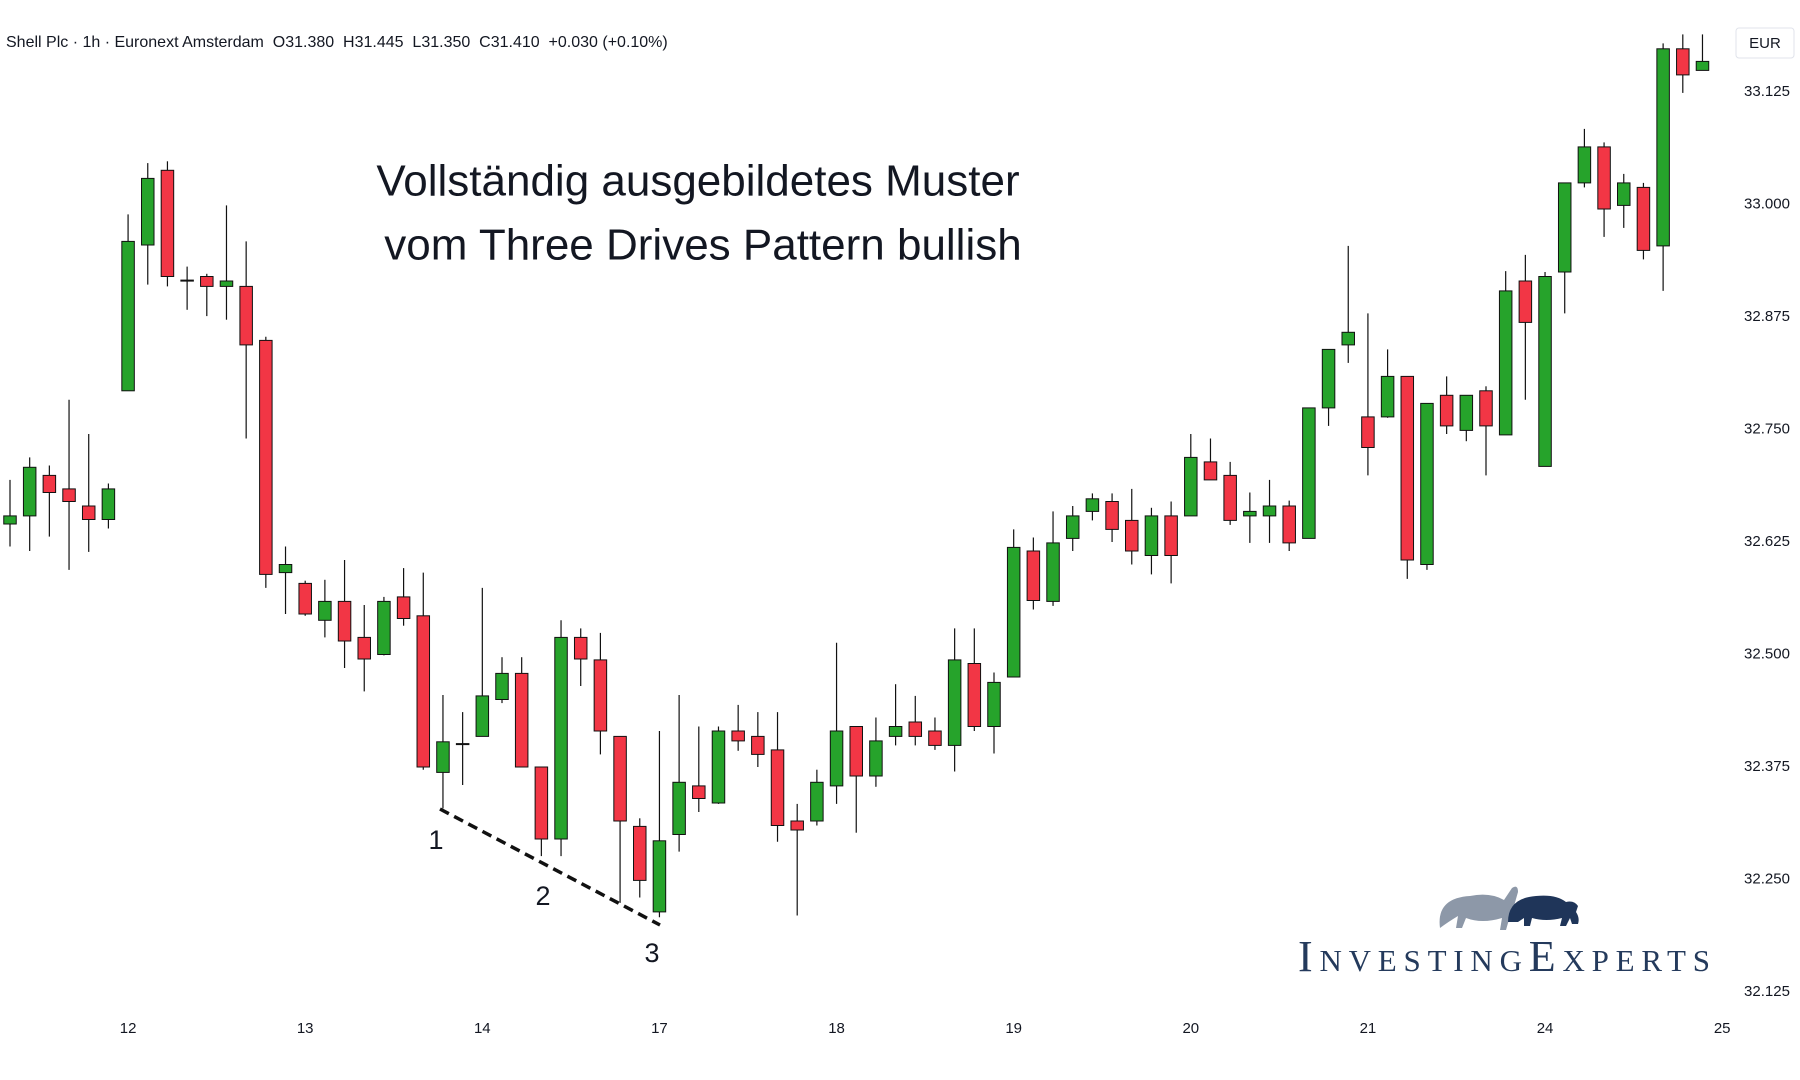 The image size is (1800, 1080). What do you see at coordinates (542, 896) in the screenshot?
I see `drive-label: 2` at bounding box center [542, 896].